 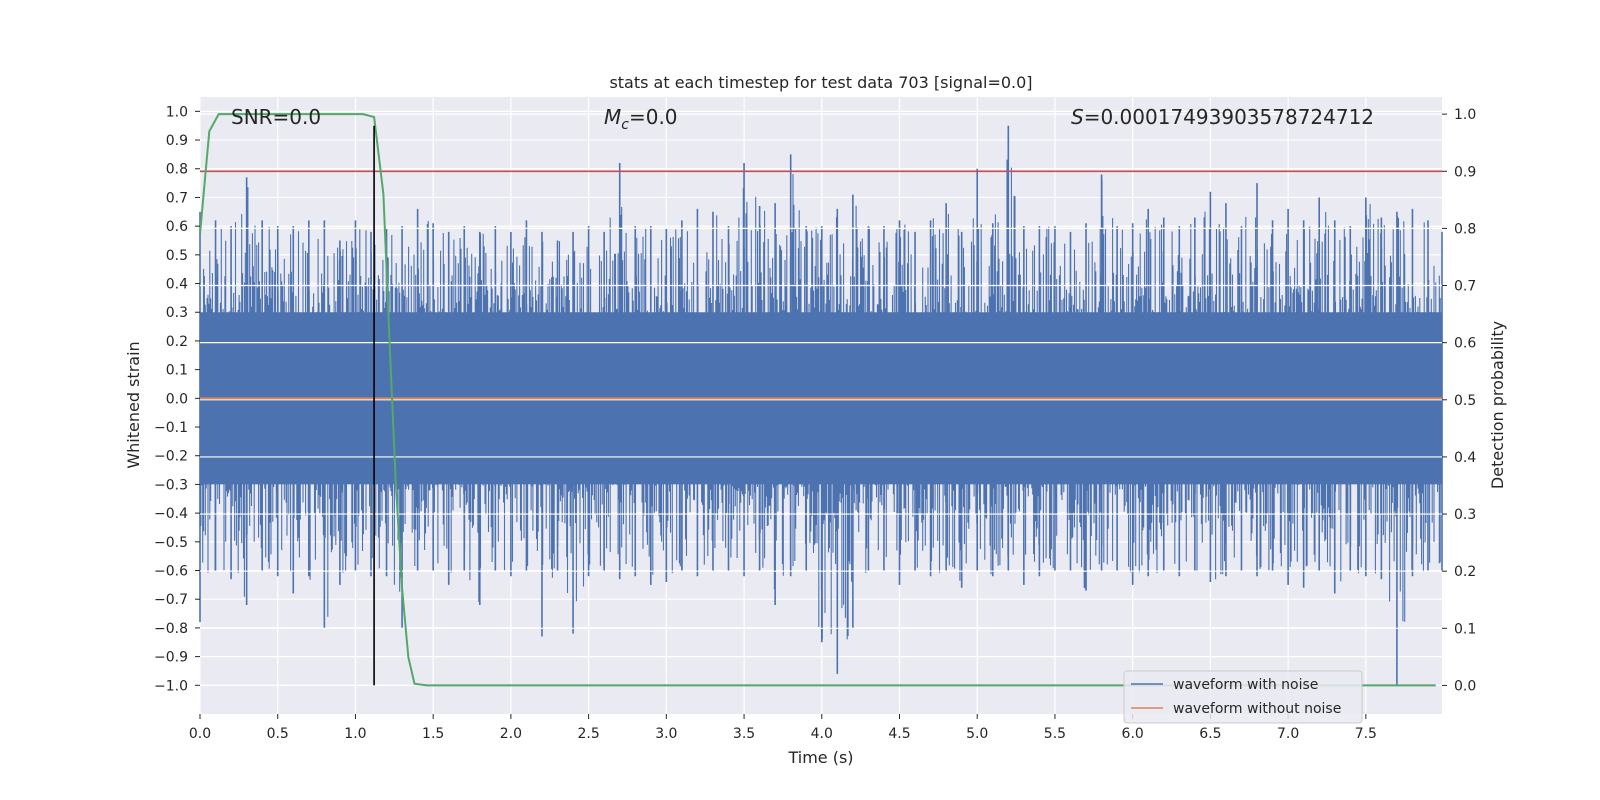 What do you see at coordinates (200, 734) in the screenshot?
I see `x-tick-label: 0.0` at bounding box center [200, 734].